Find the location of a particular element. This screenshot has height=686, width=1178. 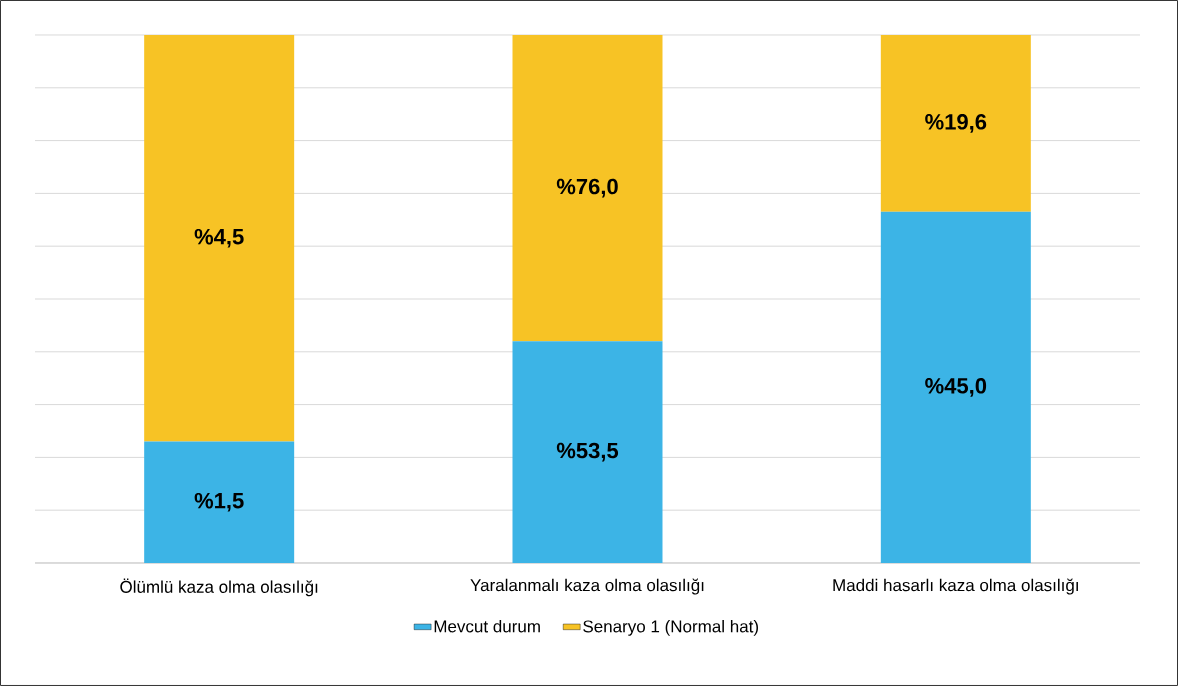

x-tick-label: Maddi hasarlı kaza olma olasılığı is located at coordinates (955, 586).